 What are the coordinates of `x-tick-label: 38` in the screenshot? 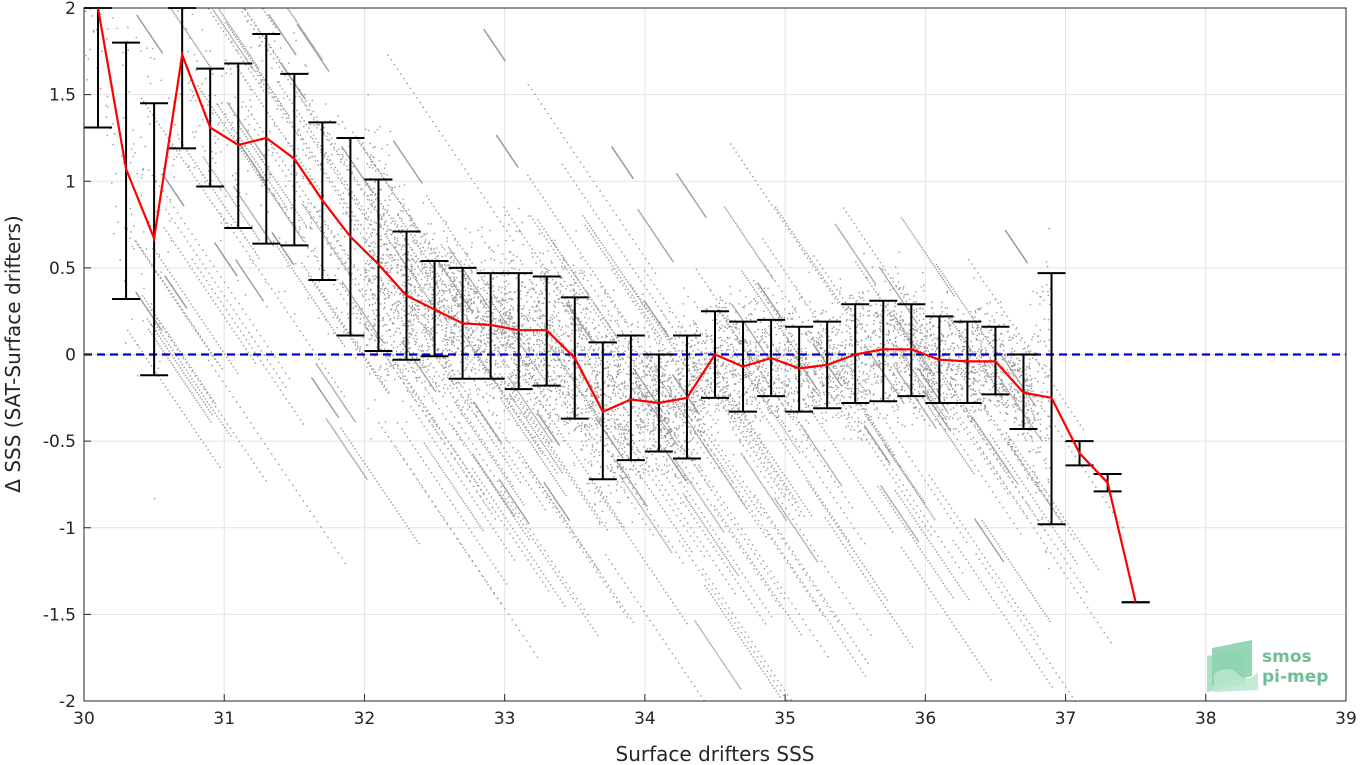 It's located at (1206, 719).